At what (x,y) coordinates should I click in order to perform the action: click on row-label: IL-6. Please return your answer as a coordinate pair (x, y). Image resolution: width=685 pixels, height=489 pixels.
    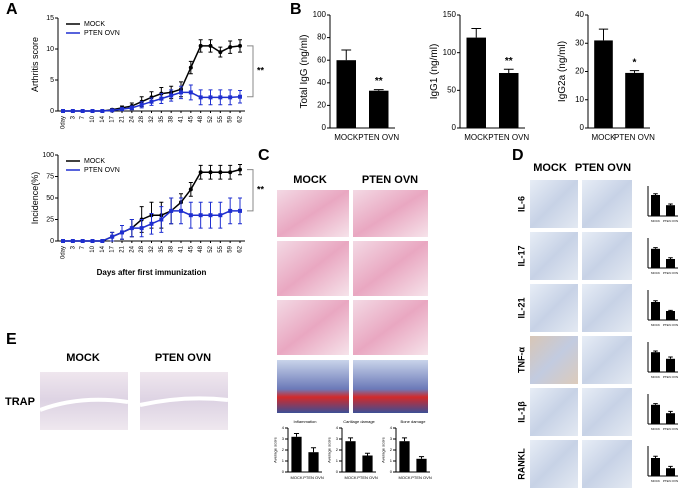
    Looking at the image, I should click on (521, 204).